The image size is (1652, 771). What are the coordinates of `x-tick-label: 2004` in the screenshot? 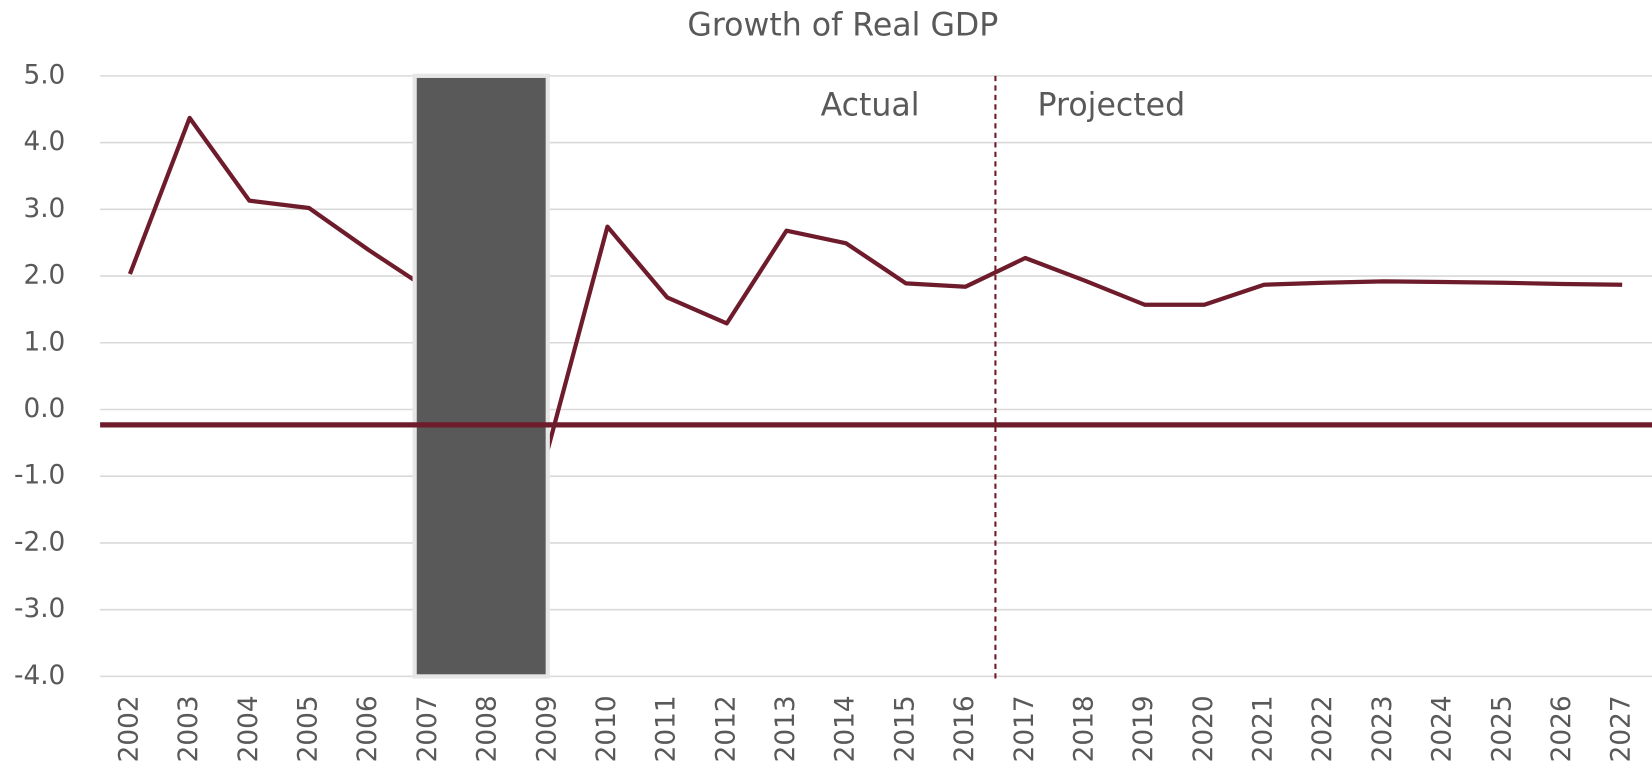 It's located at (249, 728).